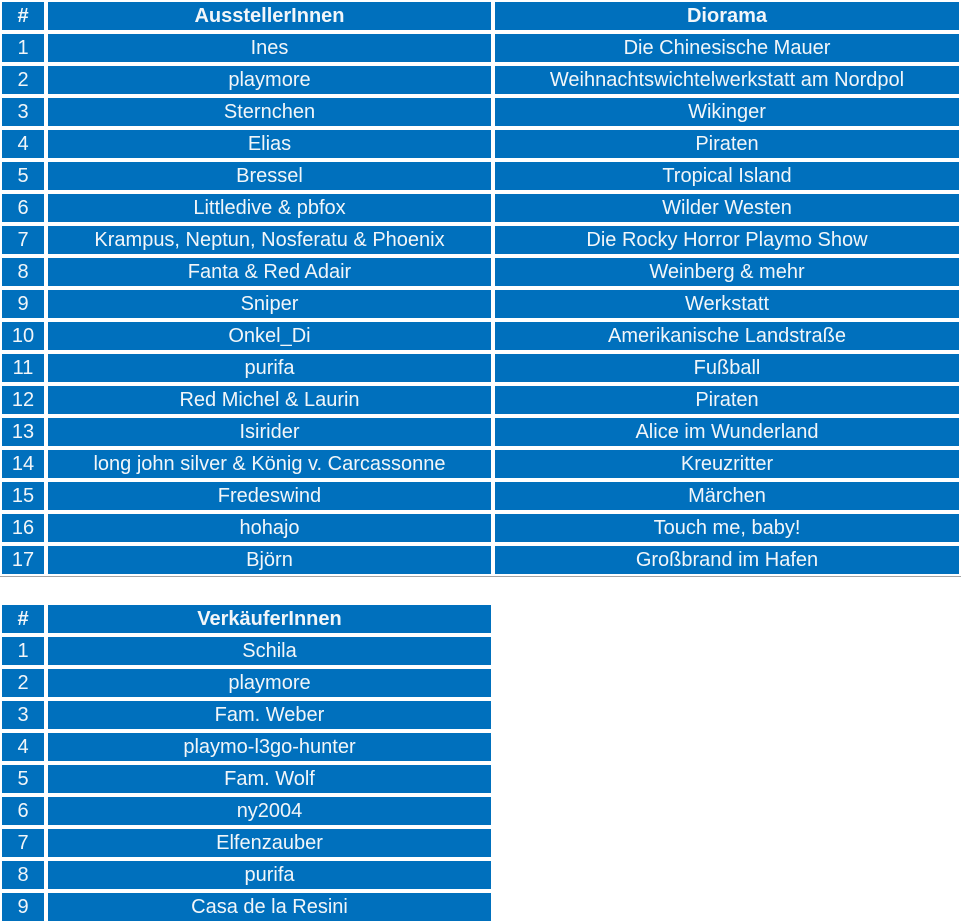 Image resolution: width=961 pixels, height=921 pixels. What do you see at coordinates (727, 432) in the screenshot?
I see `table-cell: Alice im Wunderland` at bounding box center [727, 432].